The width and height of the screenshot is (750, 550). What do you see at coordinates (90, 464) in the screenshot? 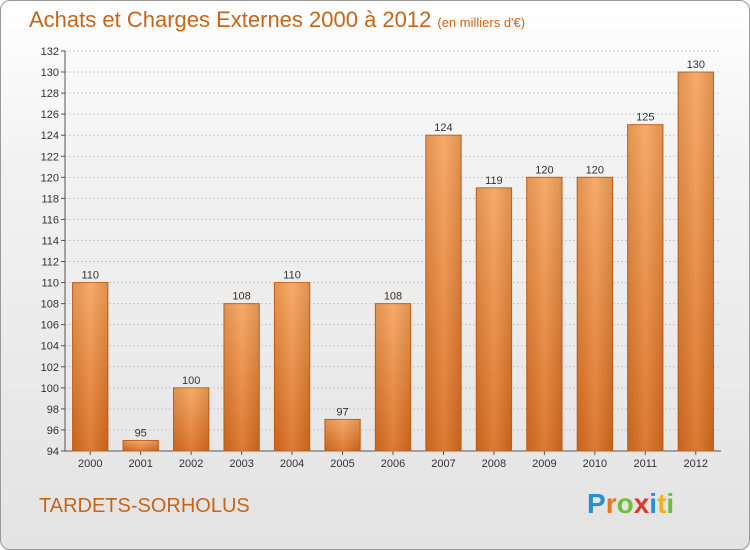
I see `x-tick-label: 2000` at bounding box center [90, 464].